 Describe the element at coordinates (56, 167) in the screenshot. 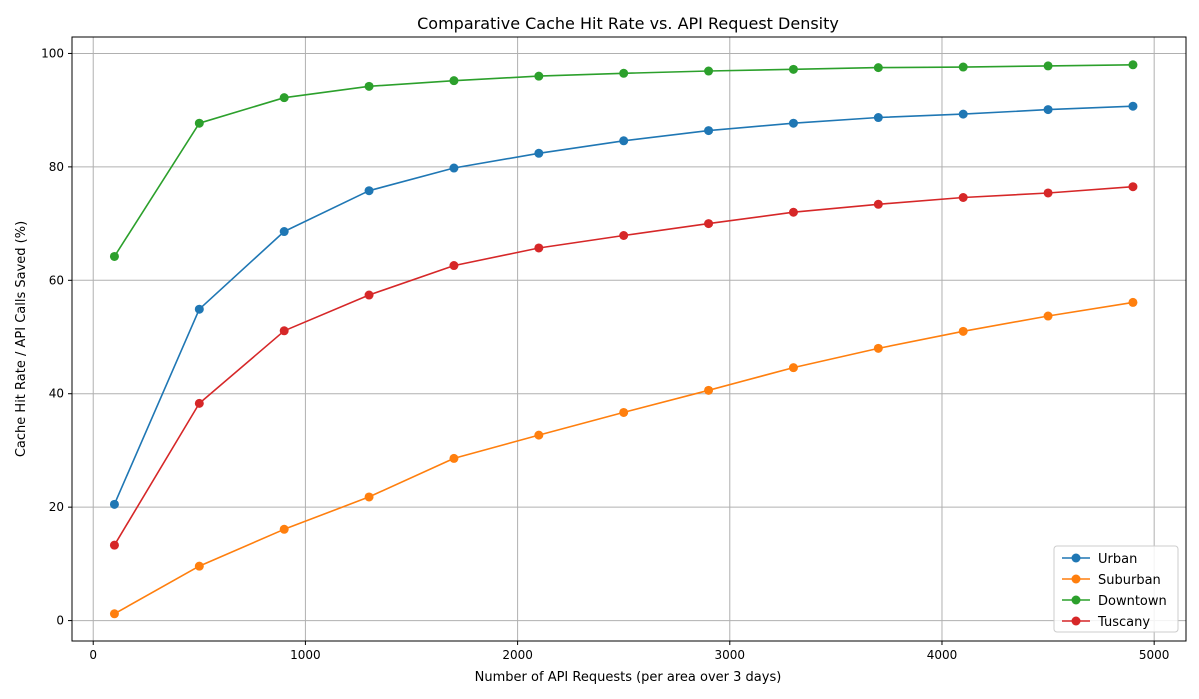

I see `y-tick-label: 80` at that location.